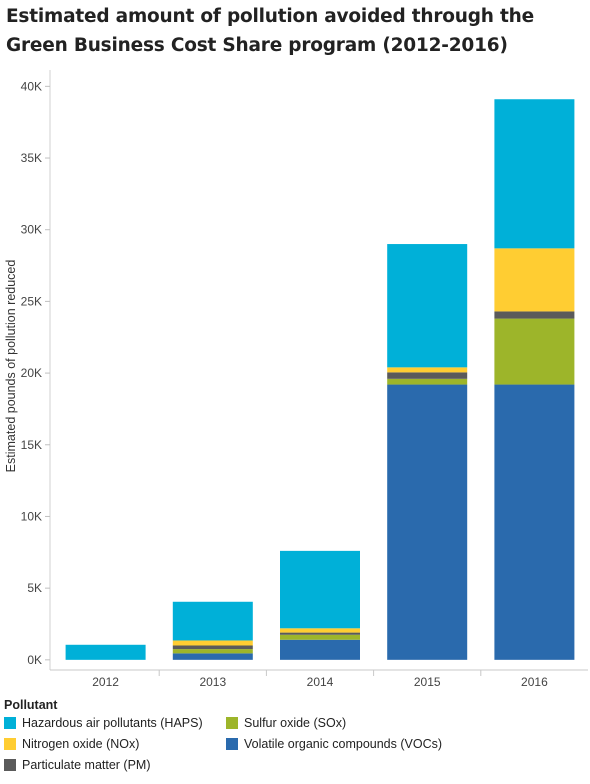 This screenshot has height=784, width=590. What do you see at coordinates (534, 682) in the screenshot?
I see `x-tick-label: 2016` at bounding box center [534, 682].